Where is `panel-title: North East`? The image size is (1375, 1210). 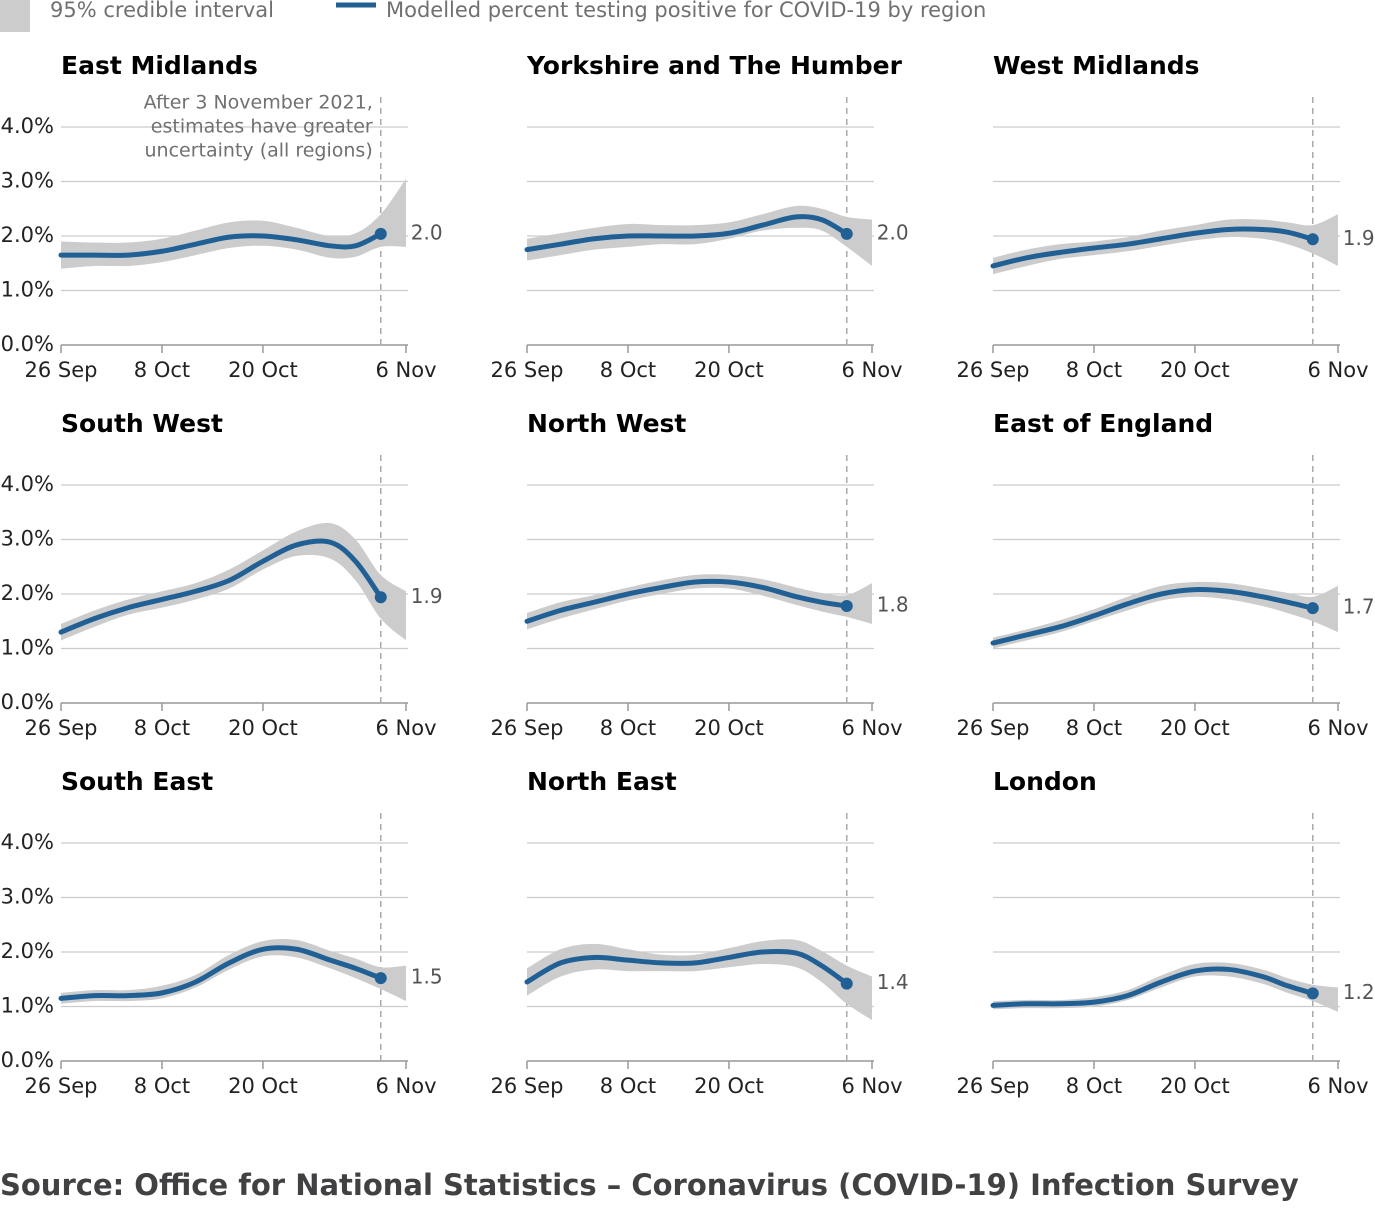
panel-title: North East is located at coordinates (602, 781).